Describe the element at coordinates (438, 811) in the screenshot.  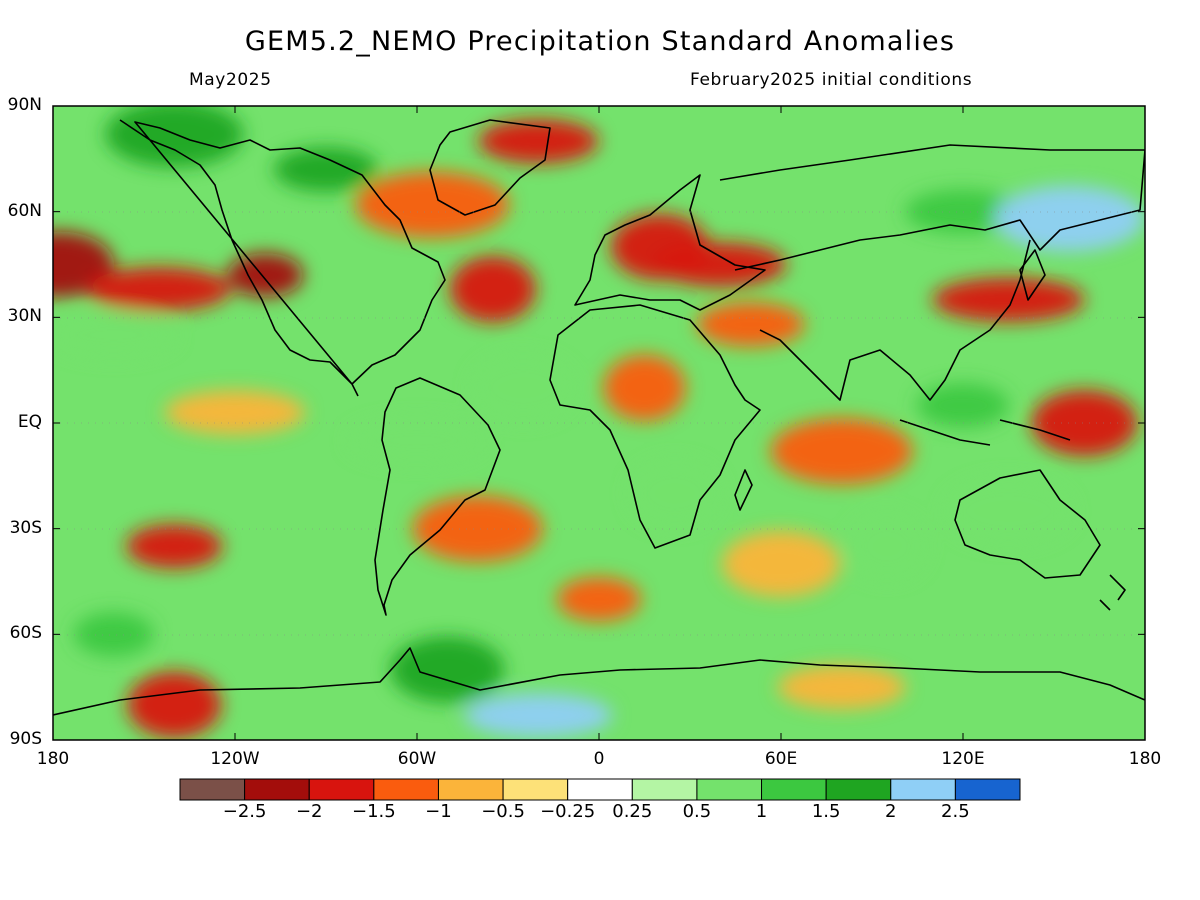
I see `colorbar-label: −1` at that location.